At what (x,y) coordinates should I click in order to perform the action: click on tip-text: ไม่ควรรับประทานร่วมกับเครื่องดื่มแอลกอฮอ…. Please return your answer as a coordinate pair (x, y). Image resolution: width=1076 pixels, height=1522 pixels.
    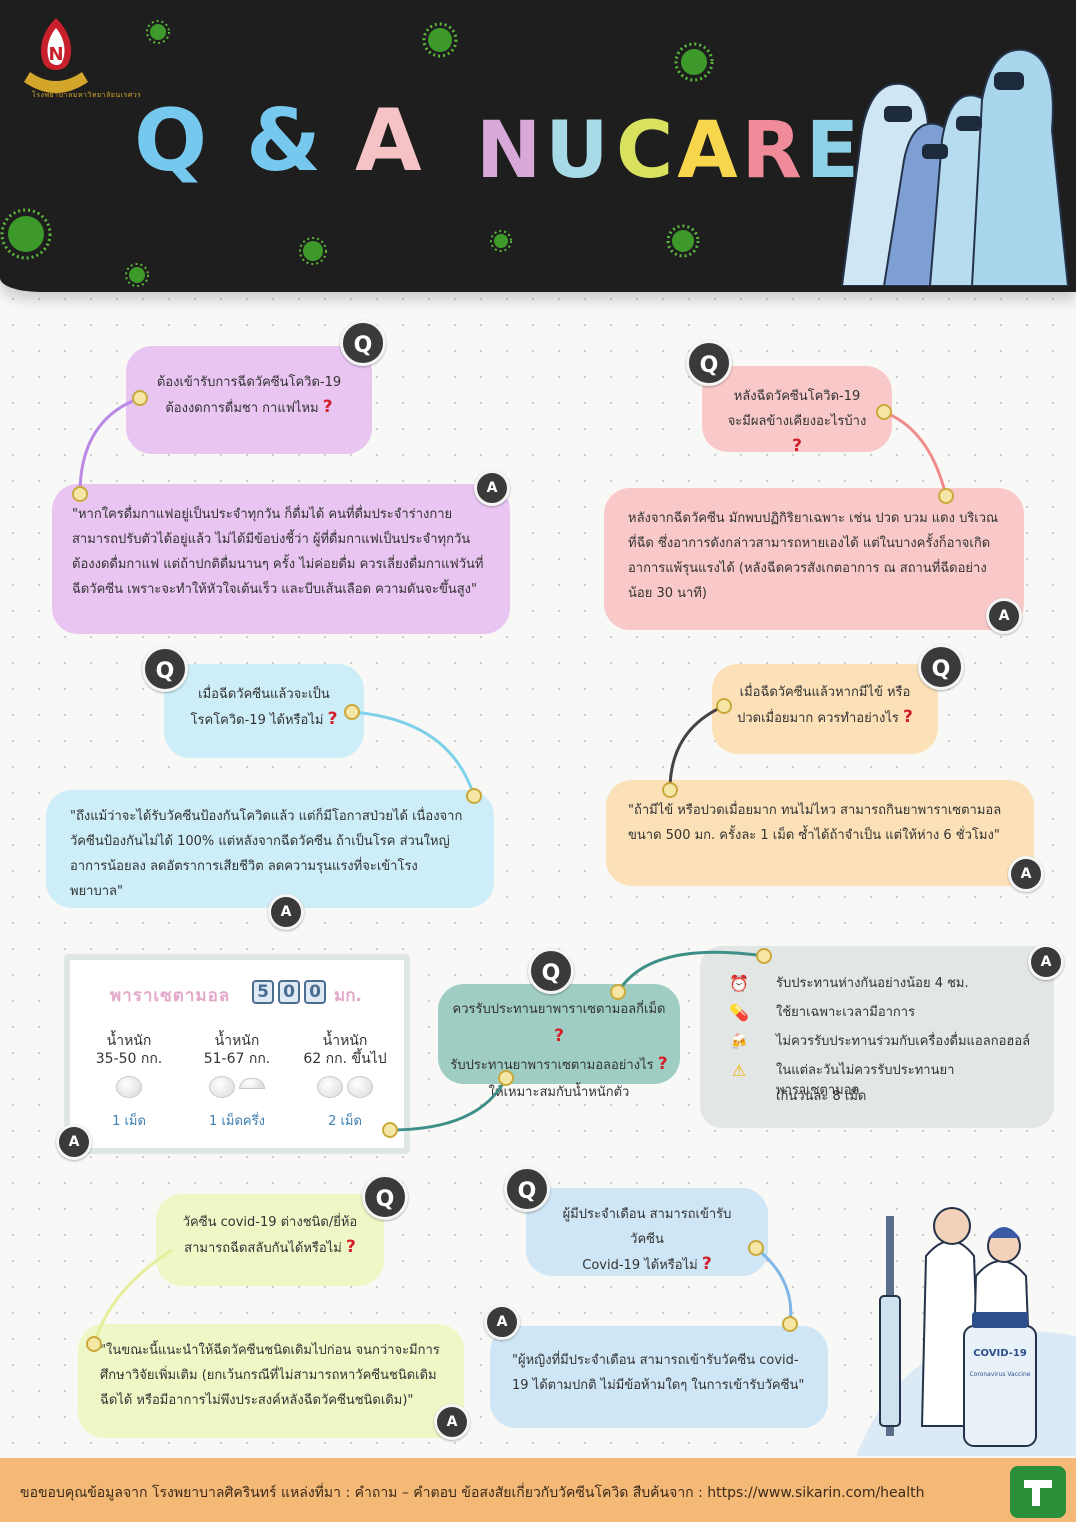
    Looking at the image, I should click on (903, 1041).